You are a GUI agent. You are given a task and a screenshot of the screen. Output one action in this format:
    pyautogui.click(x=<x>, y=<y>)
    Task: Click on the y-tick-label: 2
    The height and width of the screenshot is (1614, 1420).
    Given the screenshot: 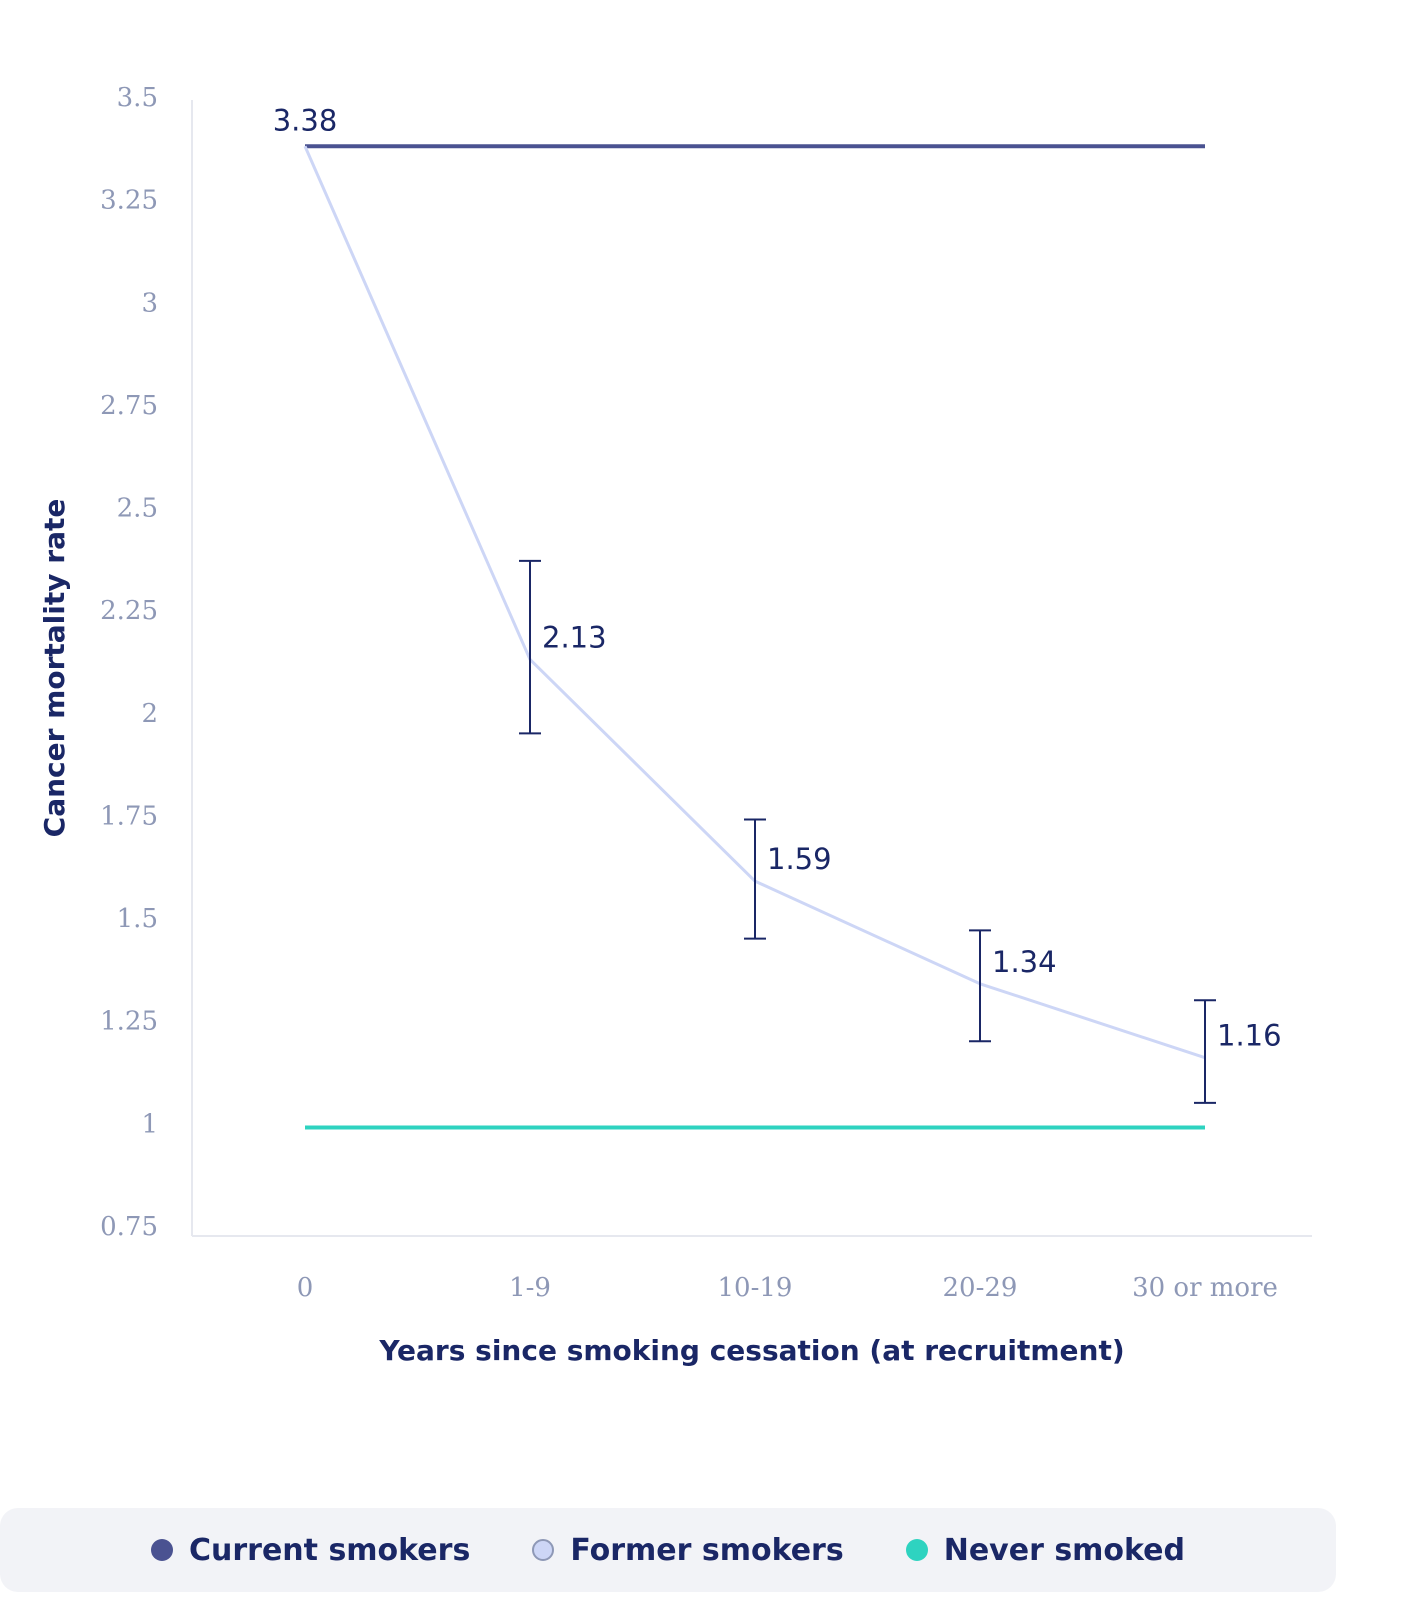 What is the action you would take?
    pyautogui.click(x=149, y=714)
    